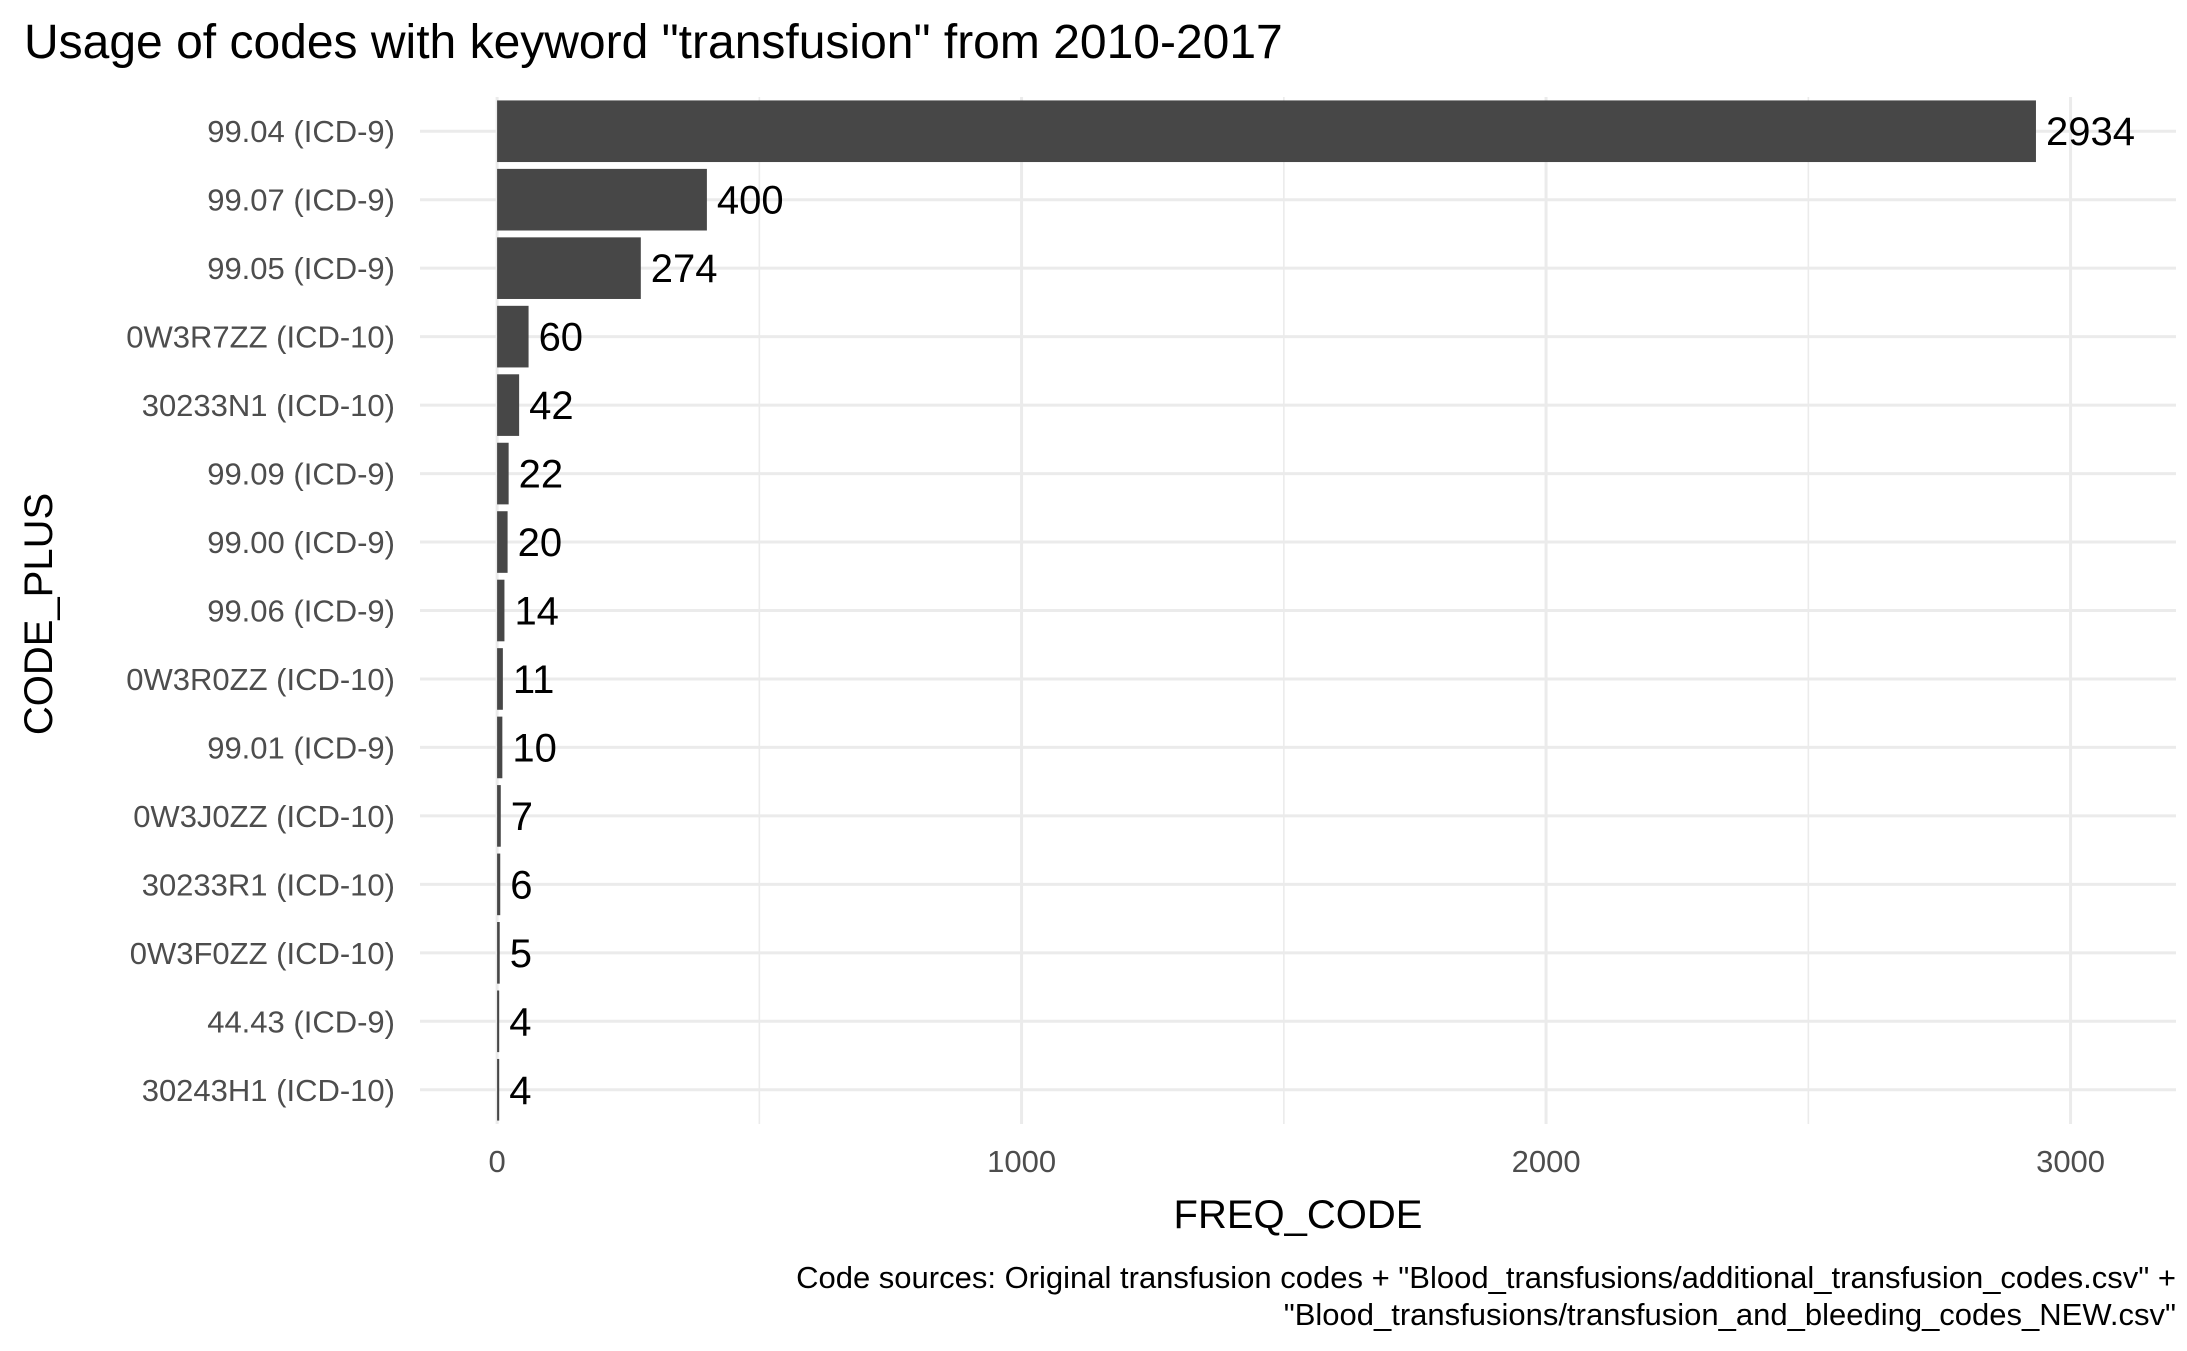 The image size is (2187, 1351). What do you see at coordinates (268, 884) in the screenshot?
I see `y-tick-label: 30233R1 (ICD-10)` at bounding box center [268, 884].